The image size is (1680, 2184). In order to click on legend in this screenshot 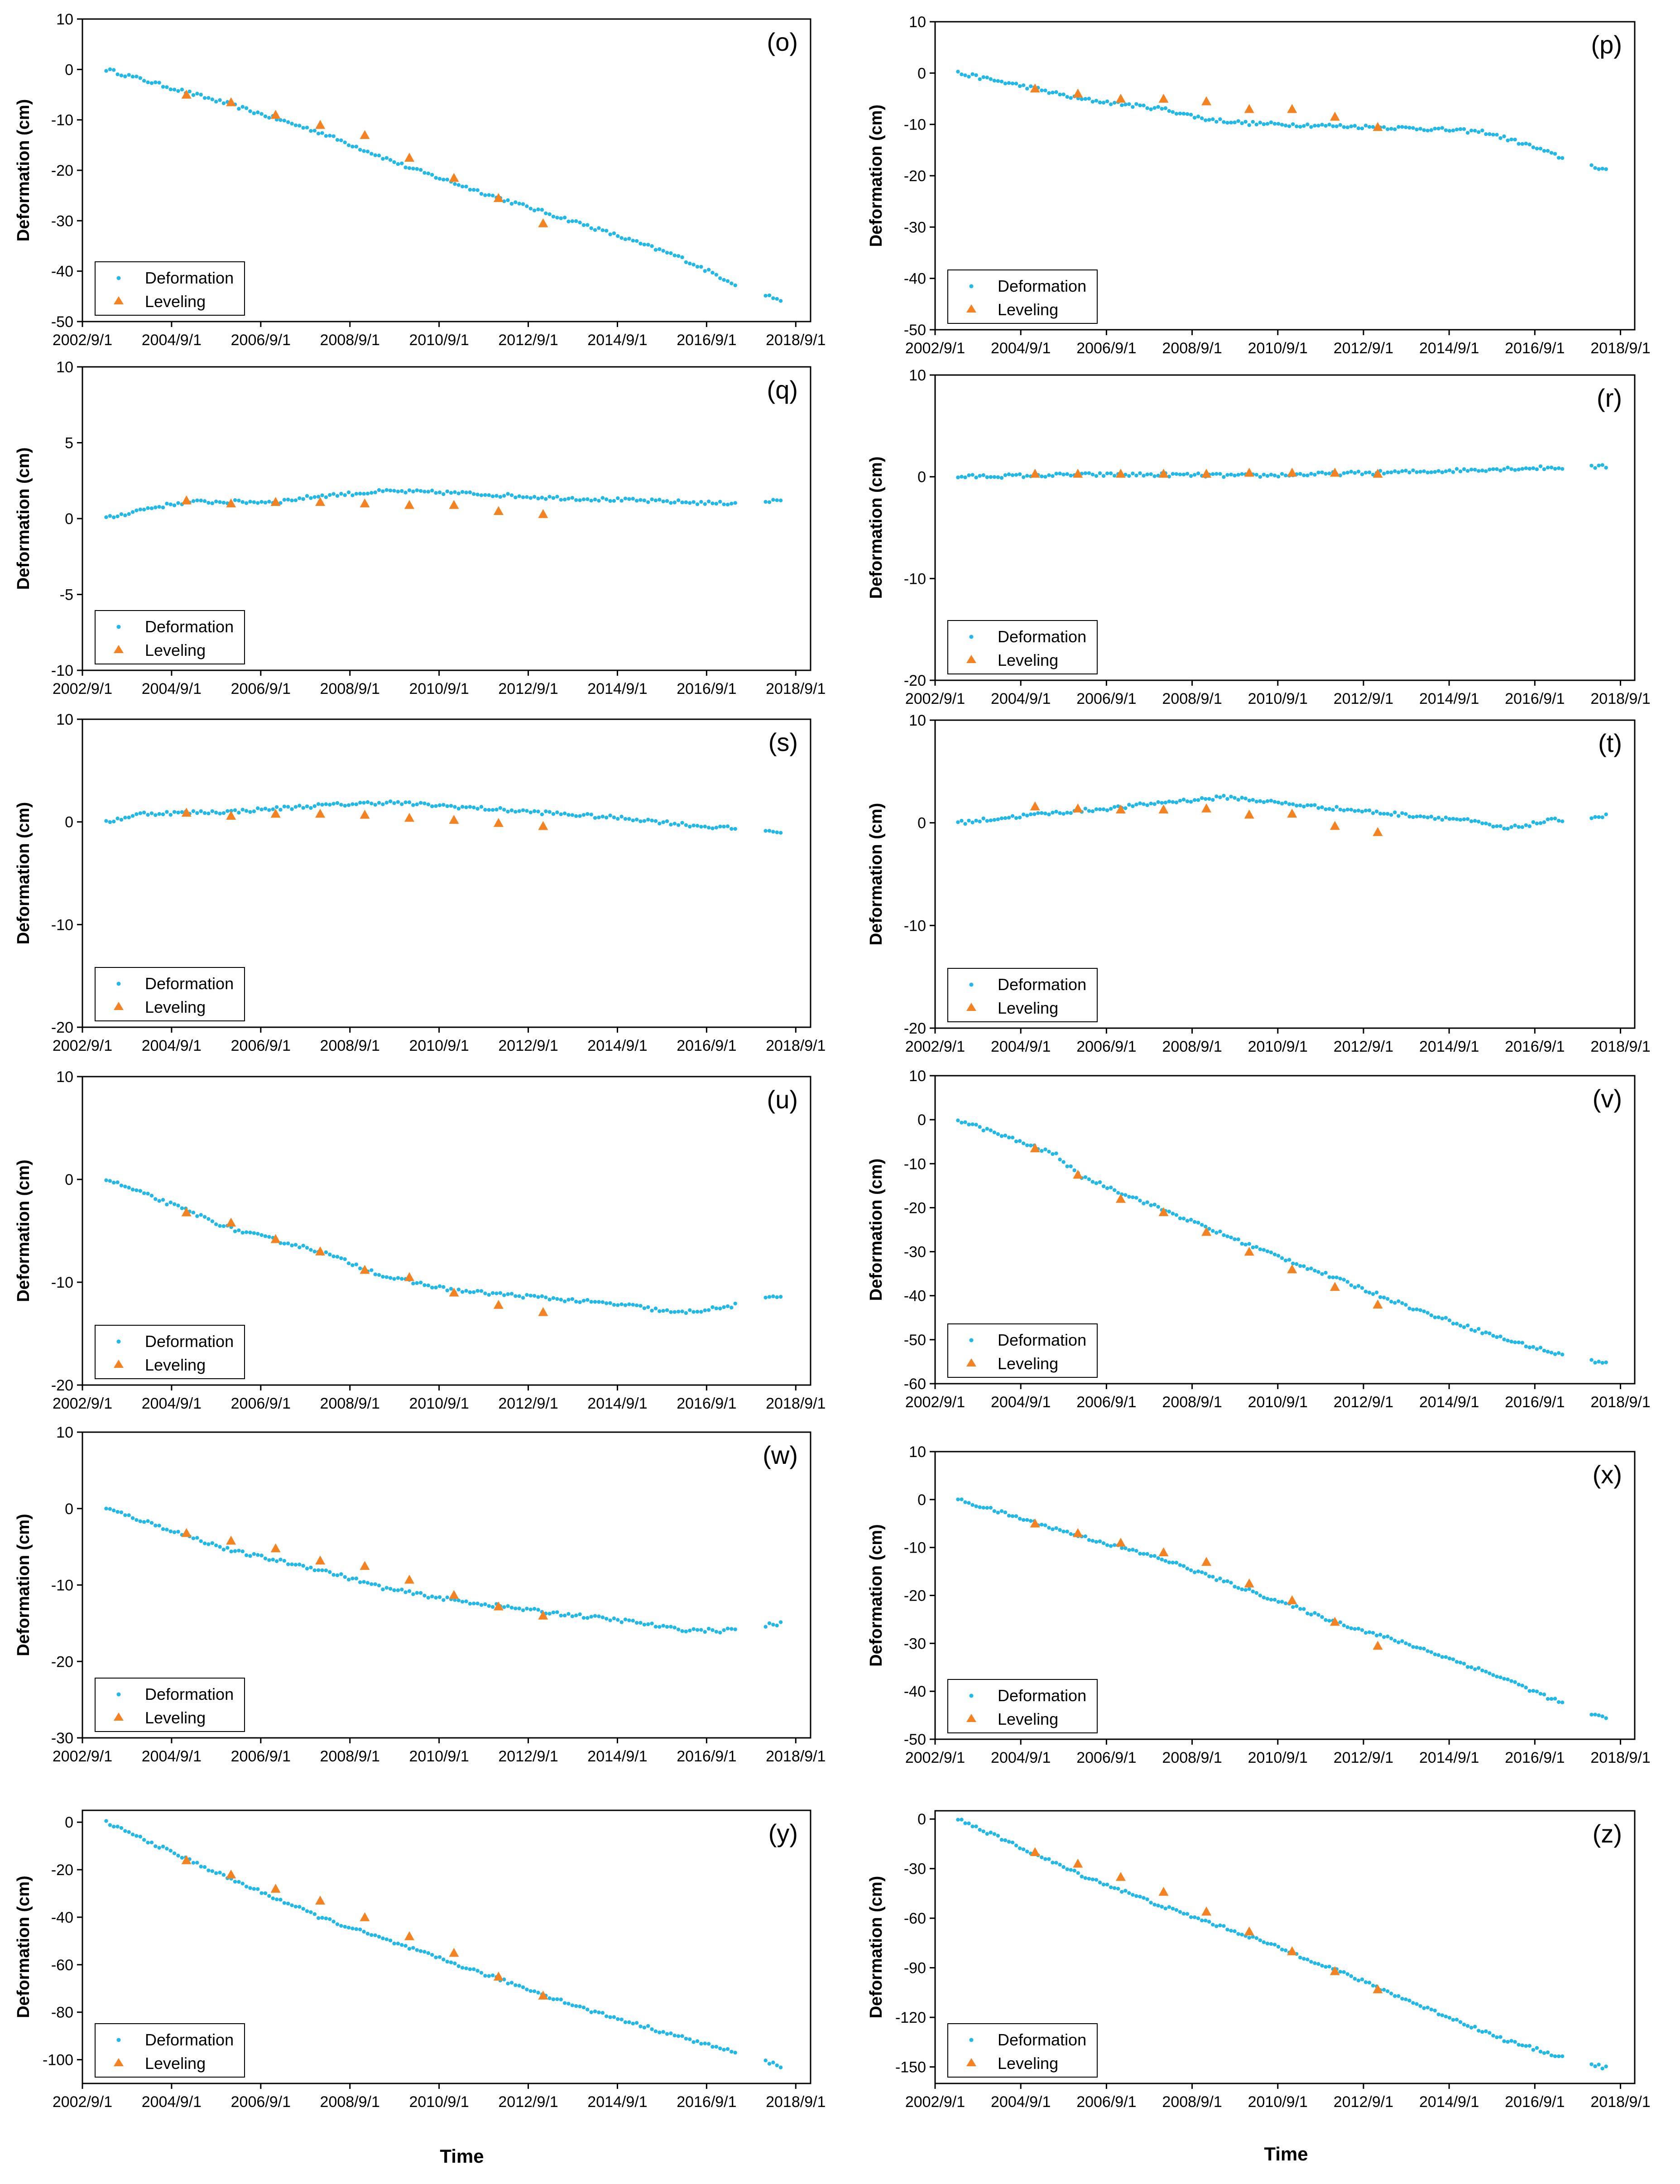, I will do `click(170, 1352)`.